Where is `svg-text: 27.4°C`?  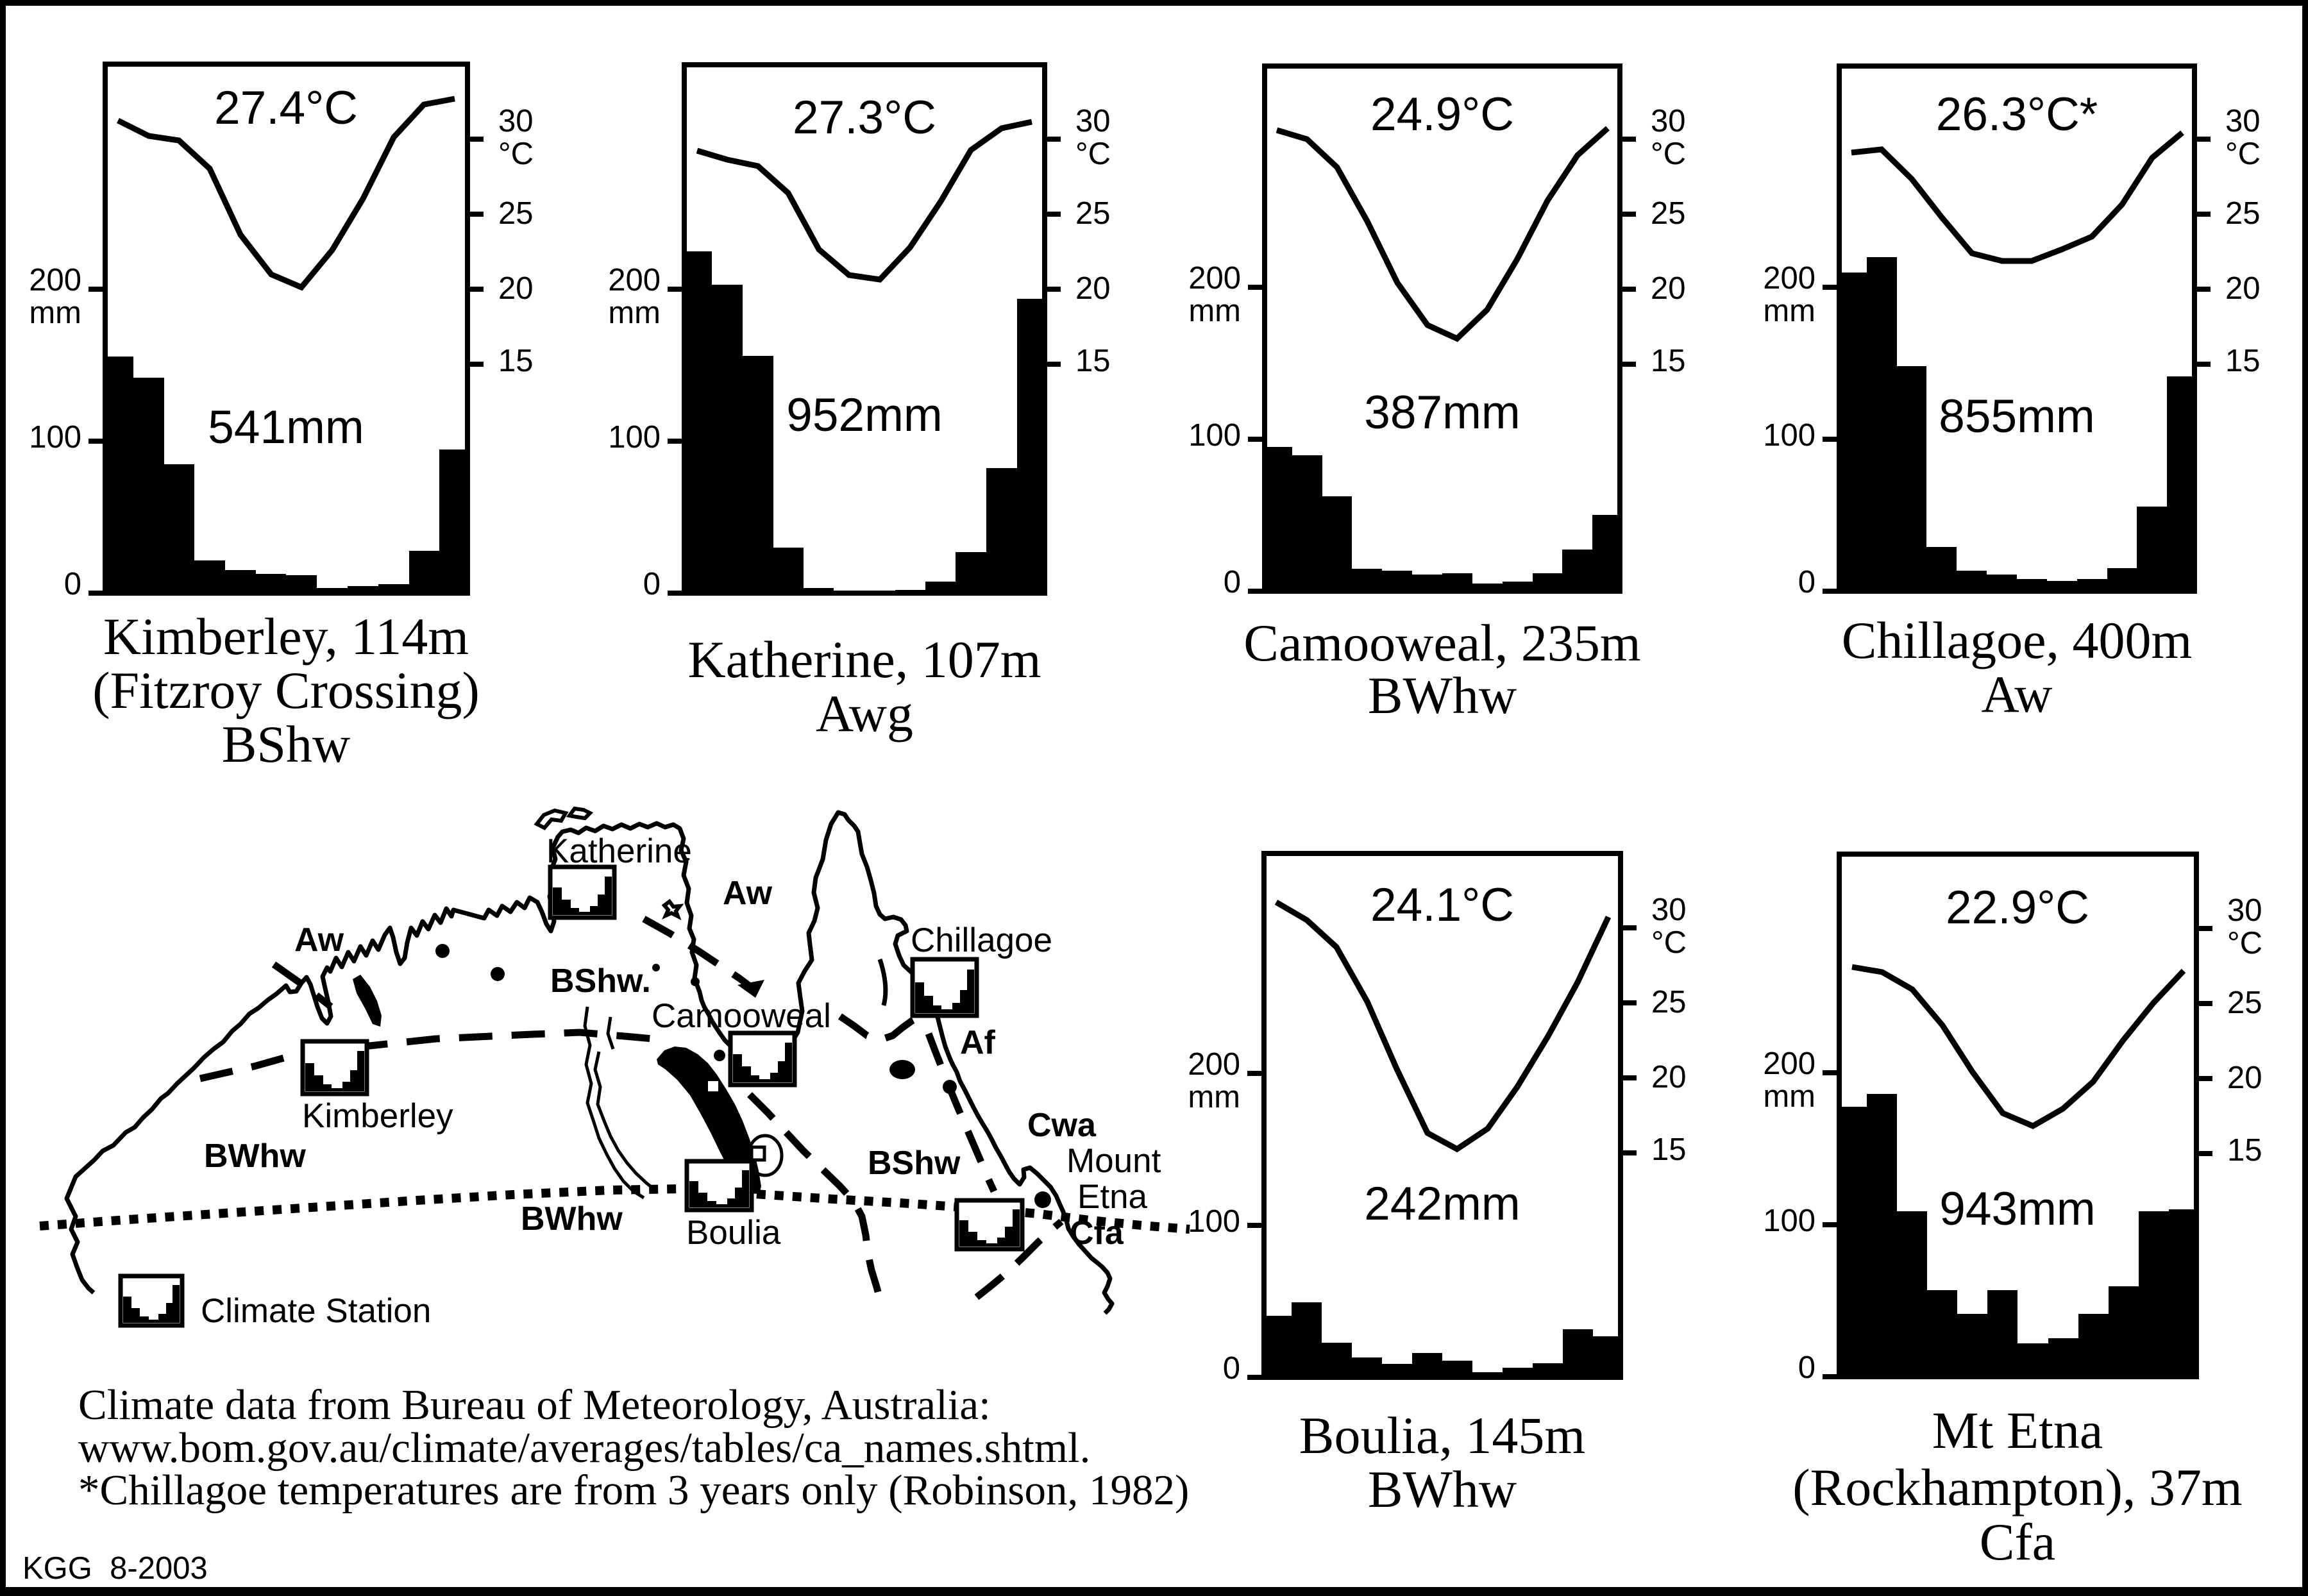
svg-text: 27.4°C is located at coordinates (286, 108).